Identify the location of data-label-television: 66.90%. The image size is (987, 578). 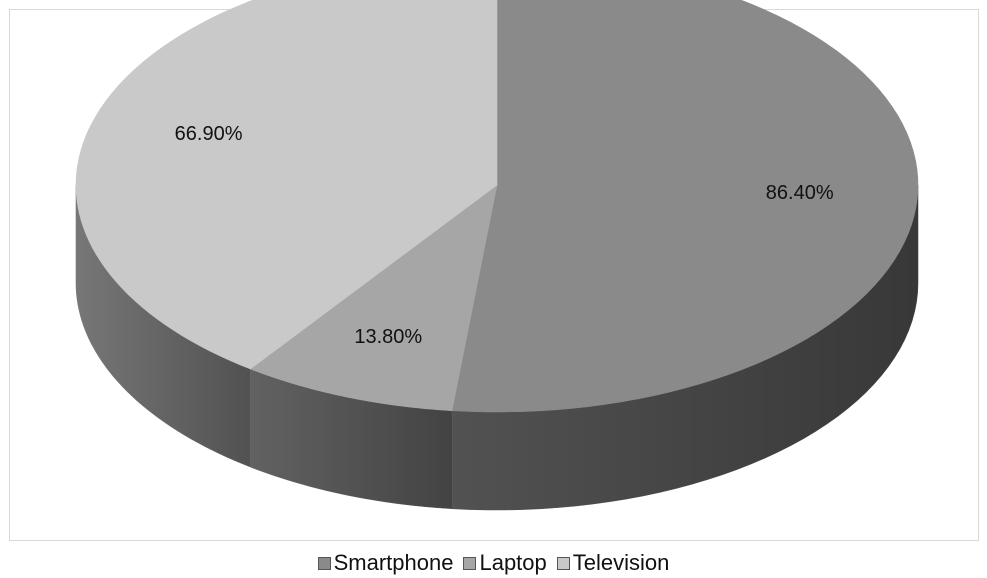
(209, 134).